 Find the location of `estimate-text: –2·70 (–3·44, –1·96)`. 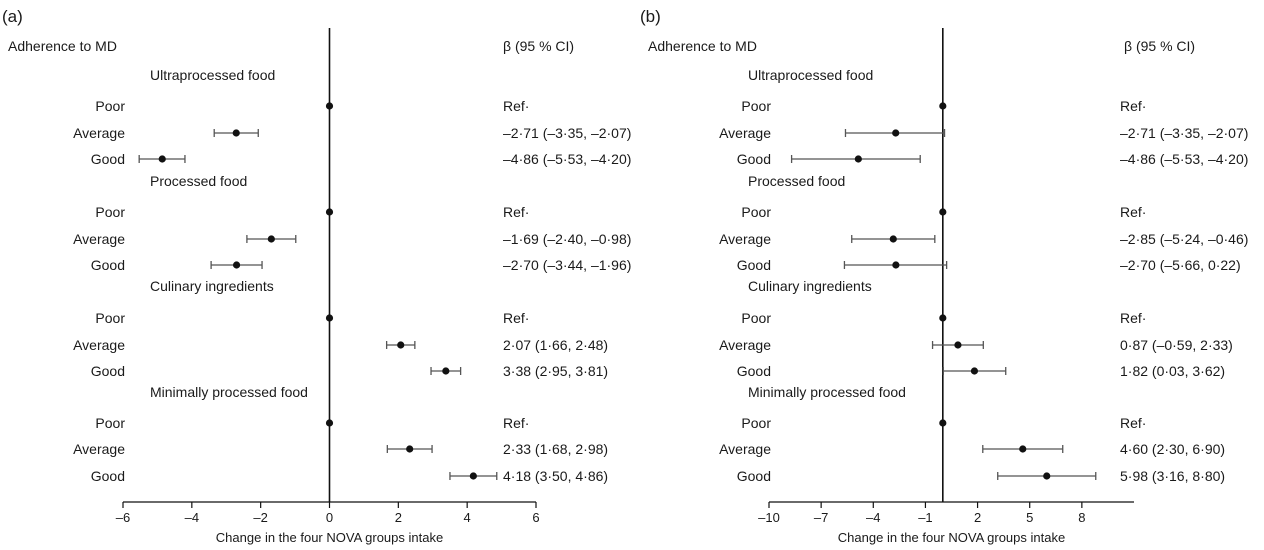

estimate-text: –2·70 (–3·44, –1·96) is located at coordinates (567, 265).